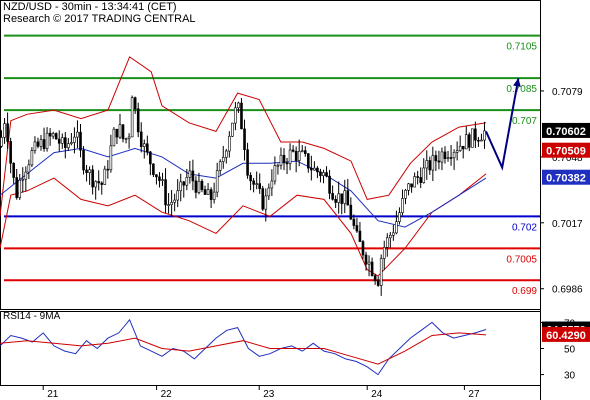  What do you see at coordinates (570, 350) in the screenshot?
I see `rsi-y-tick-label: 50` at bounding box center [570, 350].